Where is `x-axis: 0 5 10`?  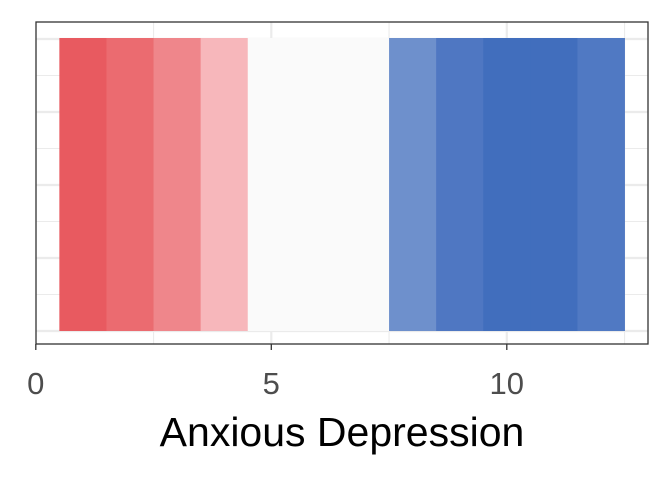
x-axis: 0 5 10 is located at coordinates (275, 372).